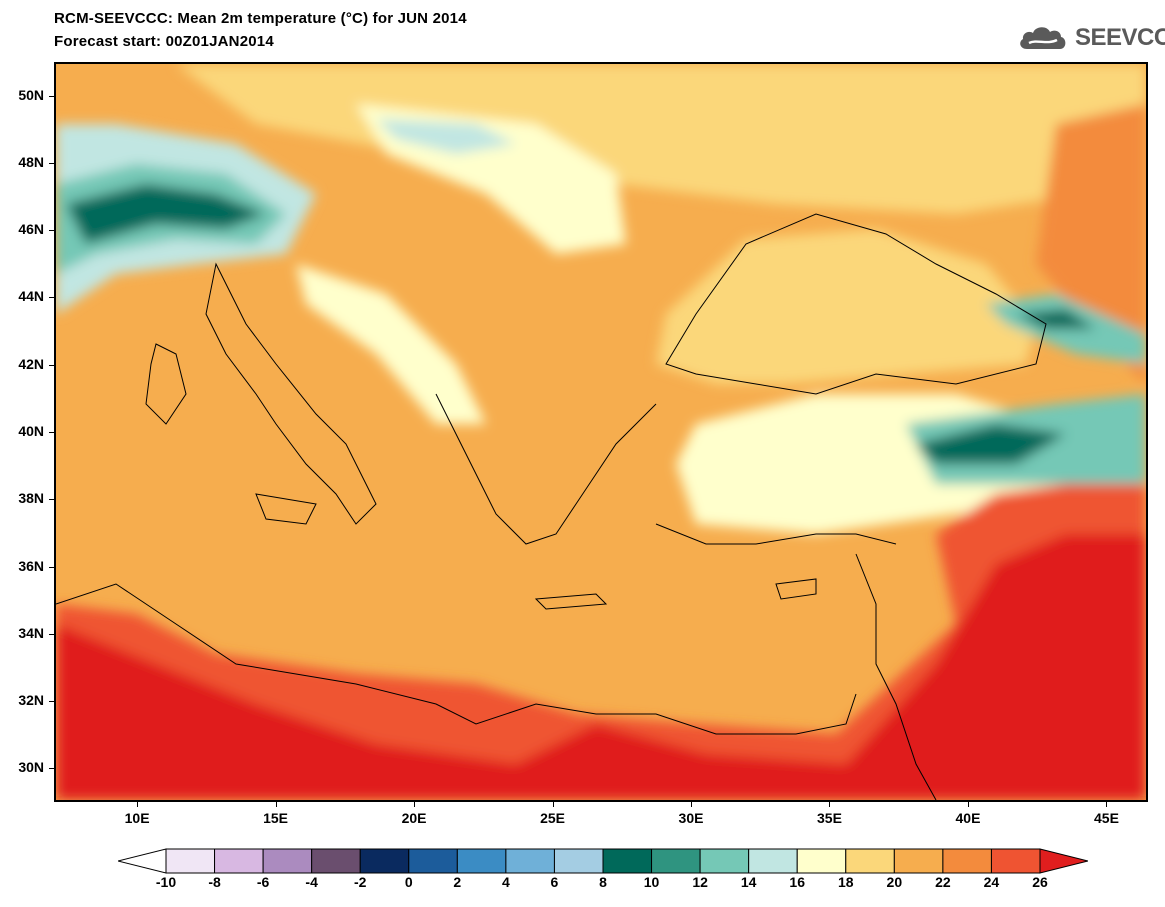  Describe the element at coordinates (896, 676) in the screenshot. I see `levant-coast` at that location.